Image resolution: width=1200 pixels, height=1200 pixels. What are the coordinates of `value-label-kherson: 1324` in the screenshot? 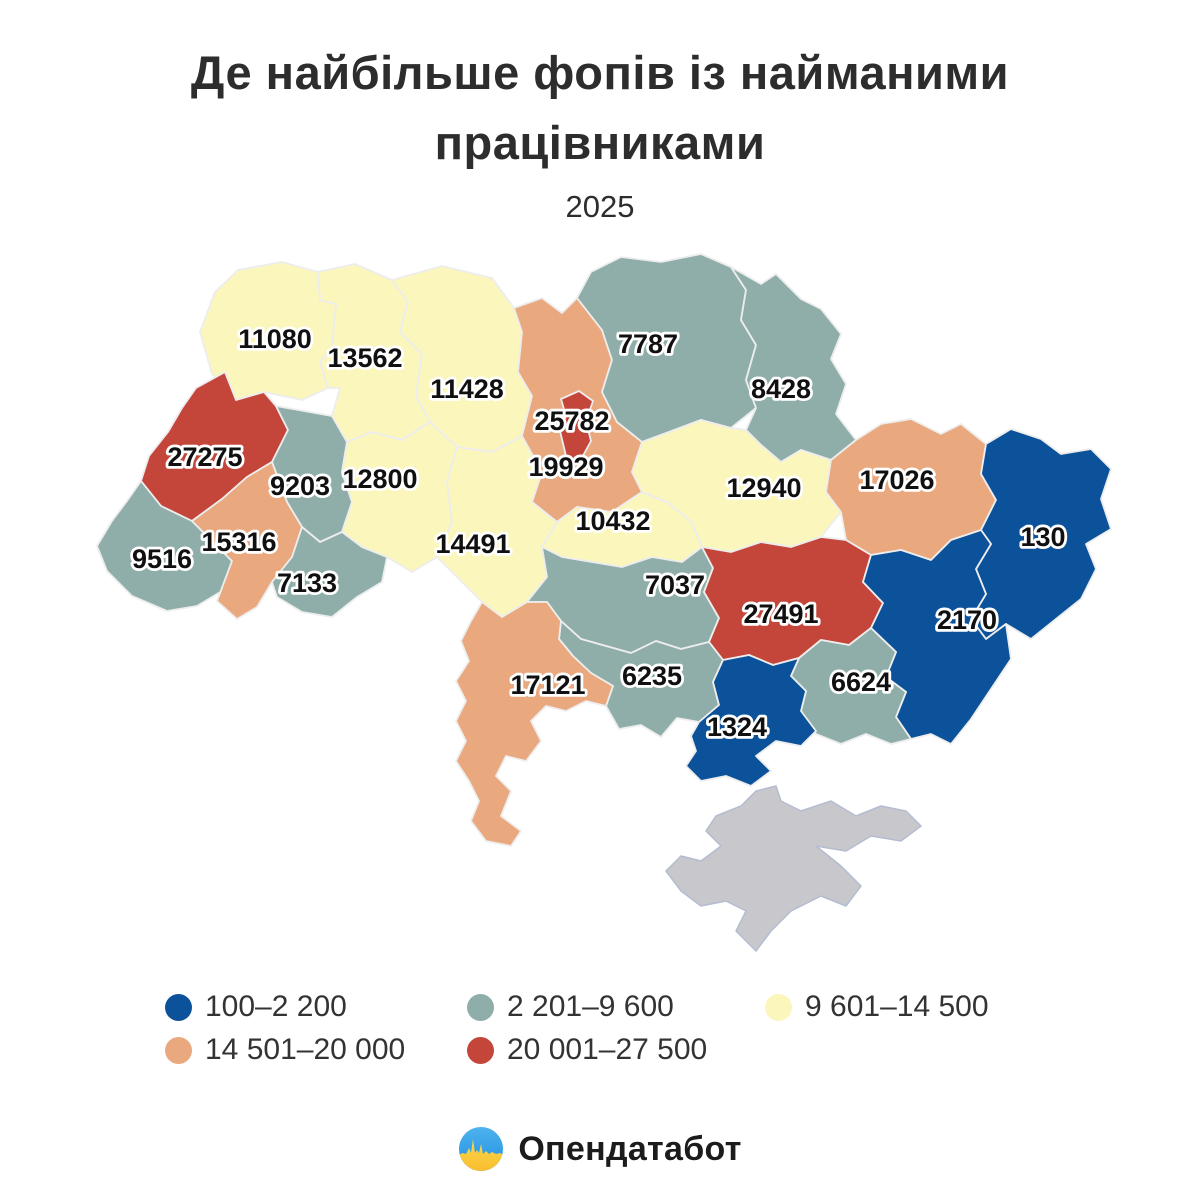 It's located at (737, 727).